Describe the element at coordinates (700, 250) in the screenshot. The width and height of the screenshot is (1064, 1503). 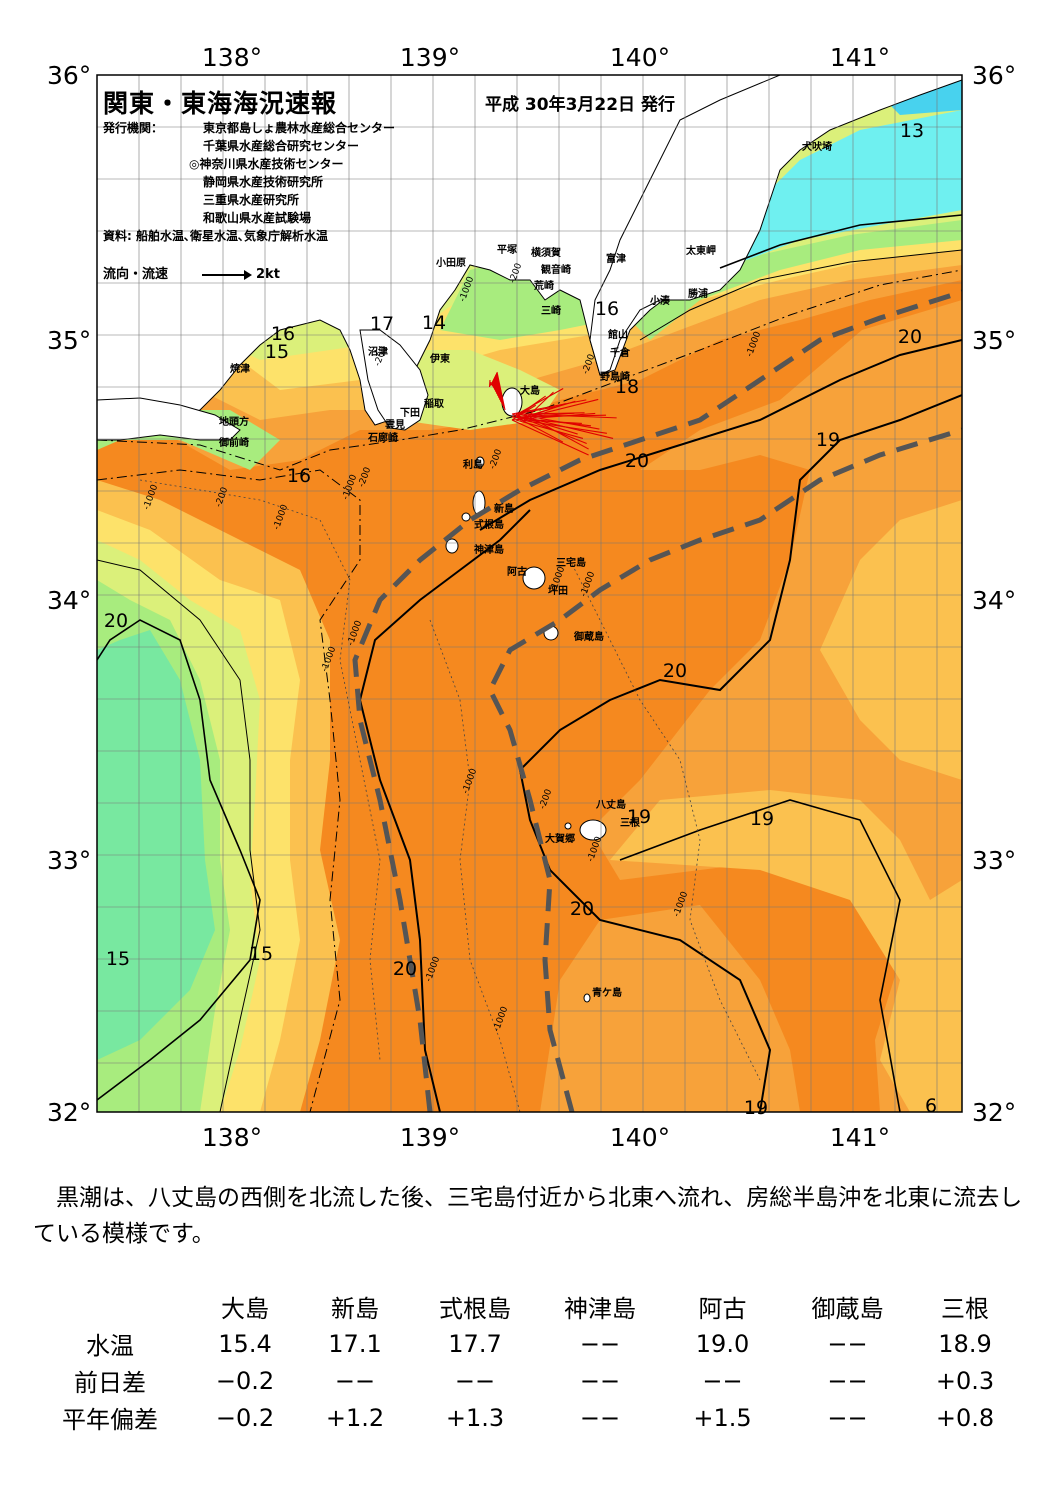
I see `place-label: 太東岬` at that location.